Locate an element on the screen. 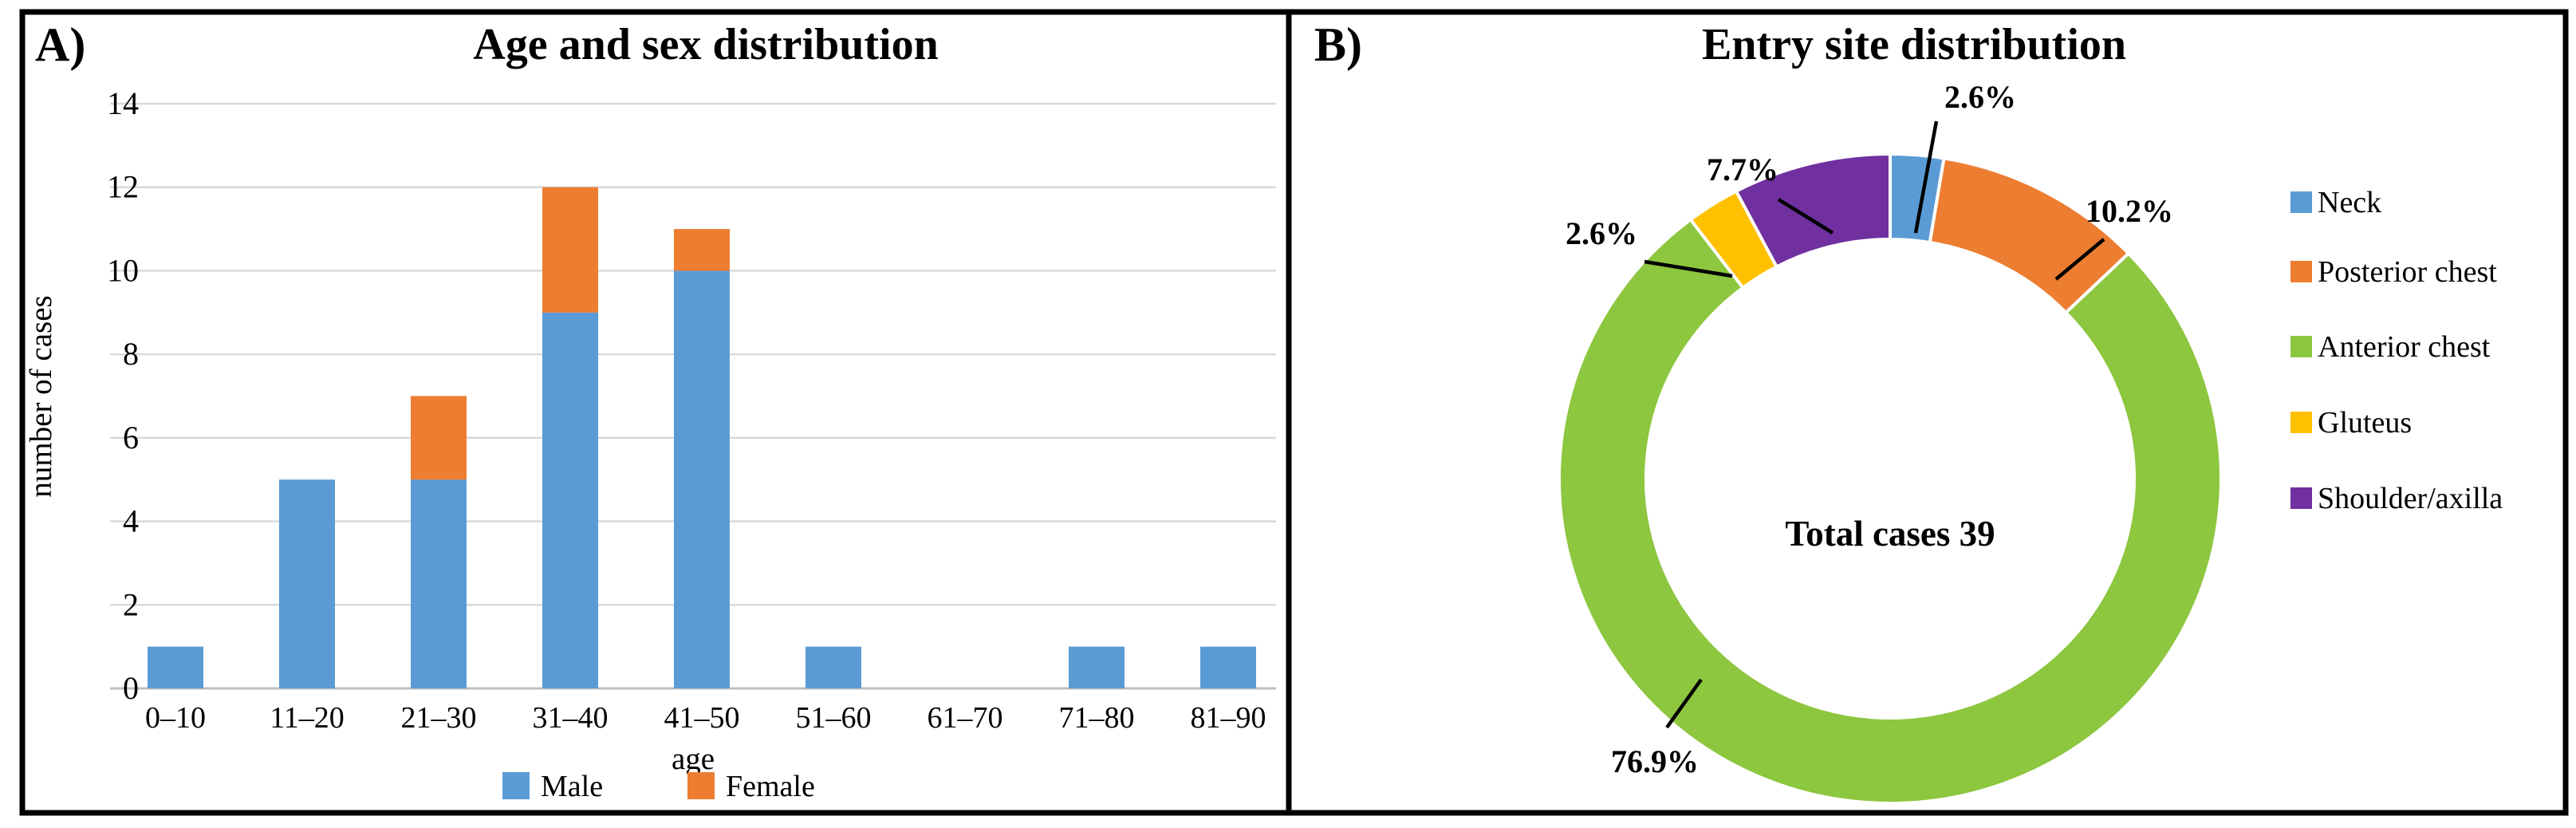  panel-a-title: Age and sex distribution is located at coordinates (705, 44).